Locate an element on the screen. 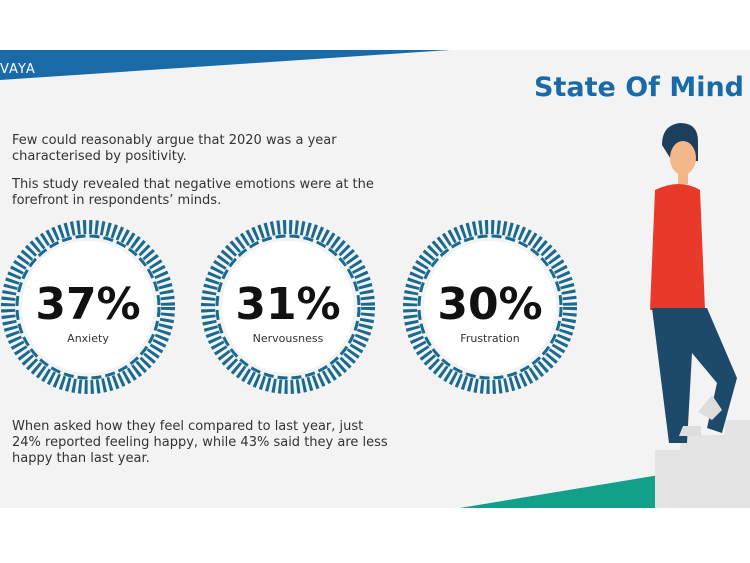 The image size is (750, 563). stat-value: 30% is located at coordinates (490, 304).